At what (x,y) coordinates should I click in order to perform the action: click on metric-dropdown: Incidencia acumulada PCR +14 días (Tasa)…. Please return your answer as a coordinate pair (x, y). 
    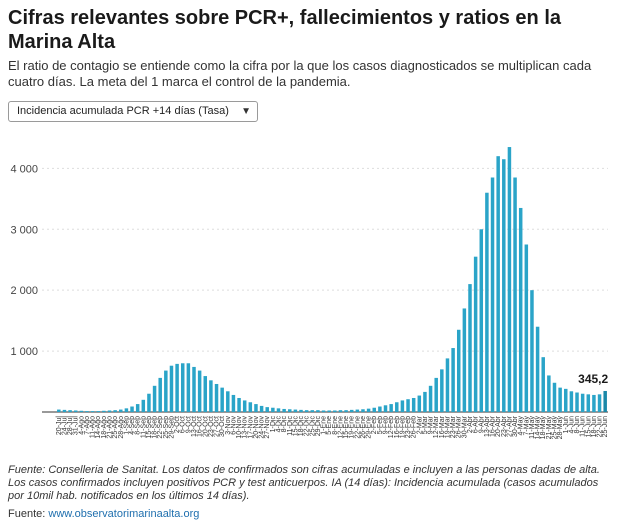
    Looking at the image, I should click on (133, 111).